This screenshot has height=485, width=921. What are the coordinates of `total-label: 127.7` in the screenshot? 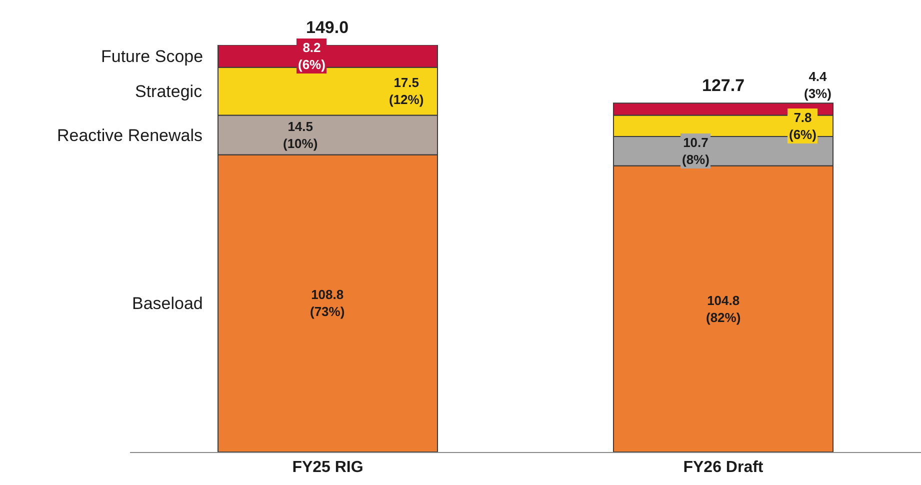 It's located at (723, 85).